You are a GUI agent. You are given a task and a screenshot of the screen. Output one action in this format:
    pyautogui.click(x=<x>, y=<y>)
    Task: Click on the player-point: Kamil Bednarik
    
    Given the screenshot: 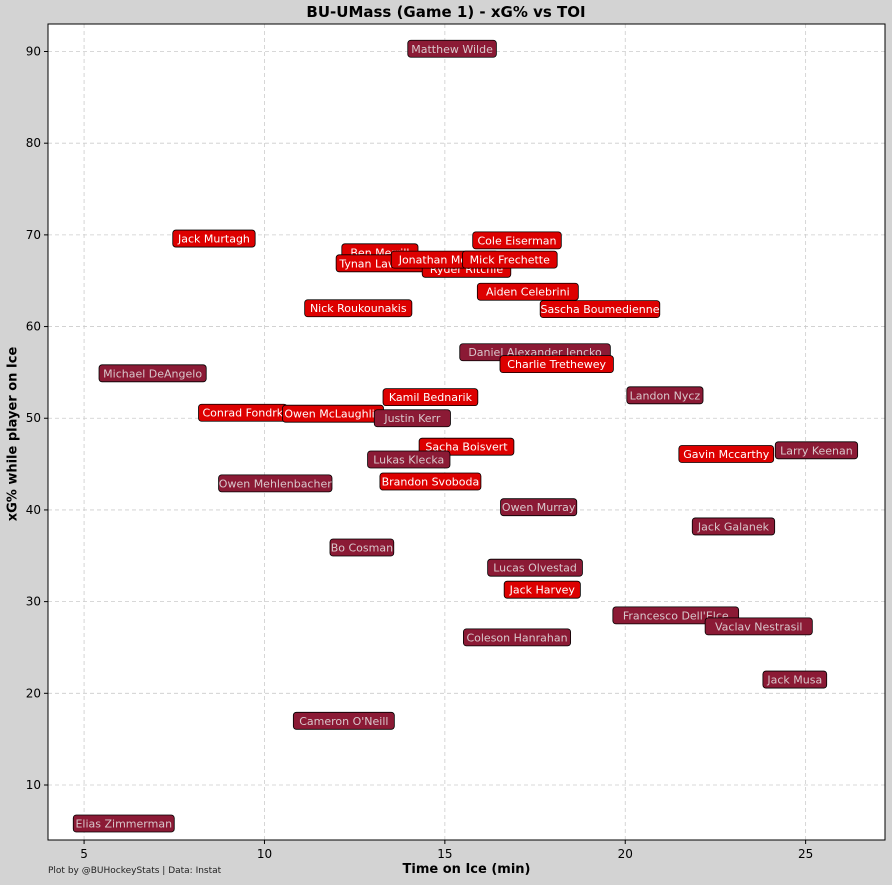 What is the action you would take?
    pyautogui.click(x=430, y=397)
    